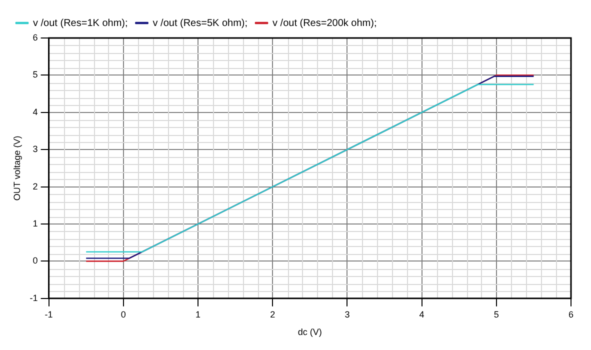  I want to click on x-tick-label: -1, so click(48, 314).